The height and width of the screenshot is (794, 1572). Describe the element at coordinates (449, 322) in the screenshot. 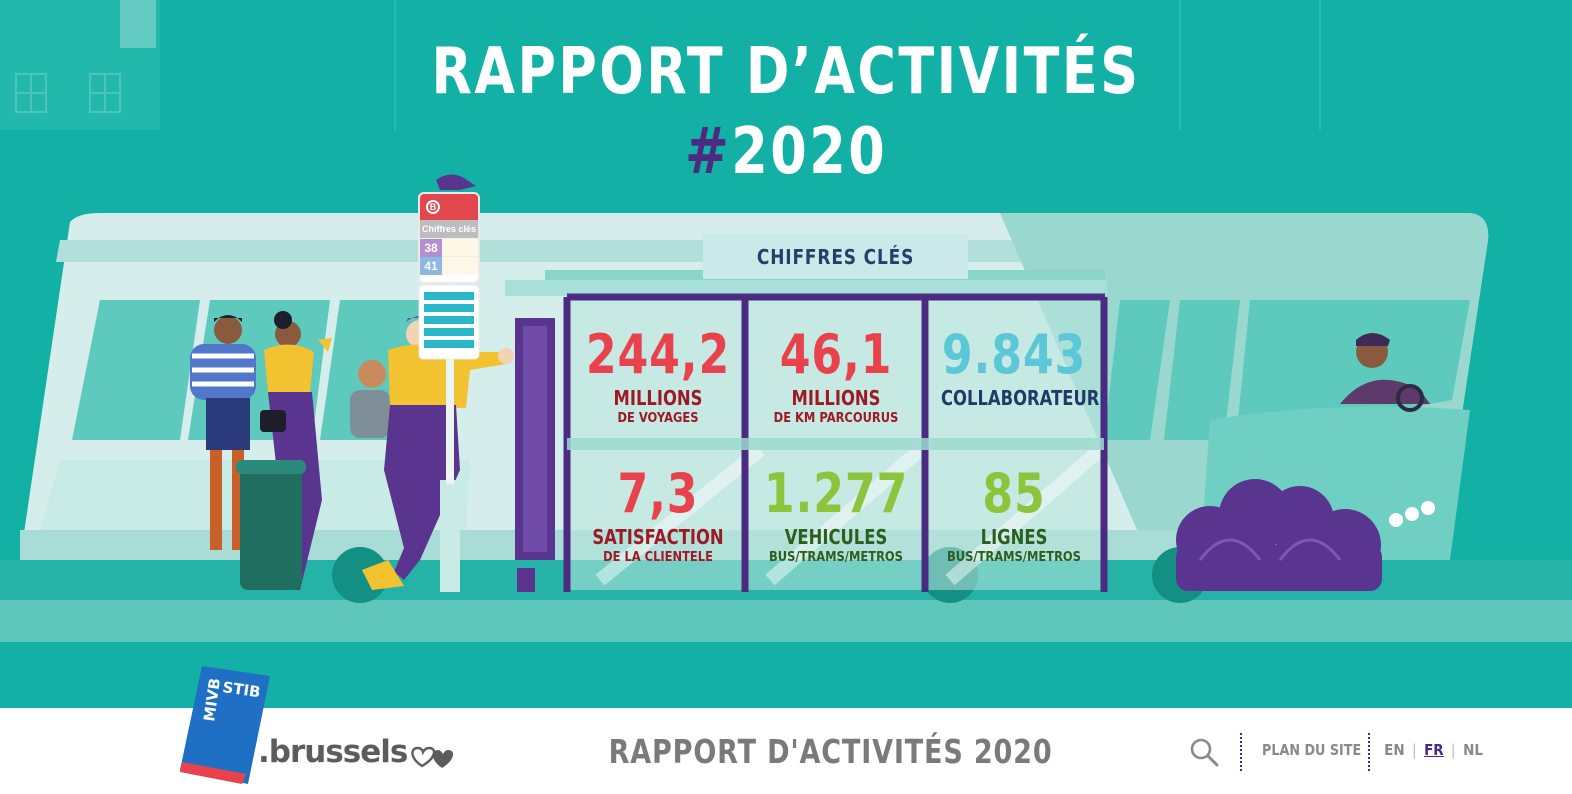

I see `timetable-board` at that location.